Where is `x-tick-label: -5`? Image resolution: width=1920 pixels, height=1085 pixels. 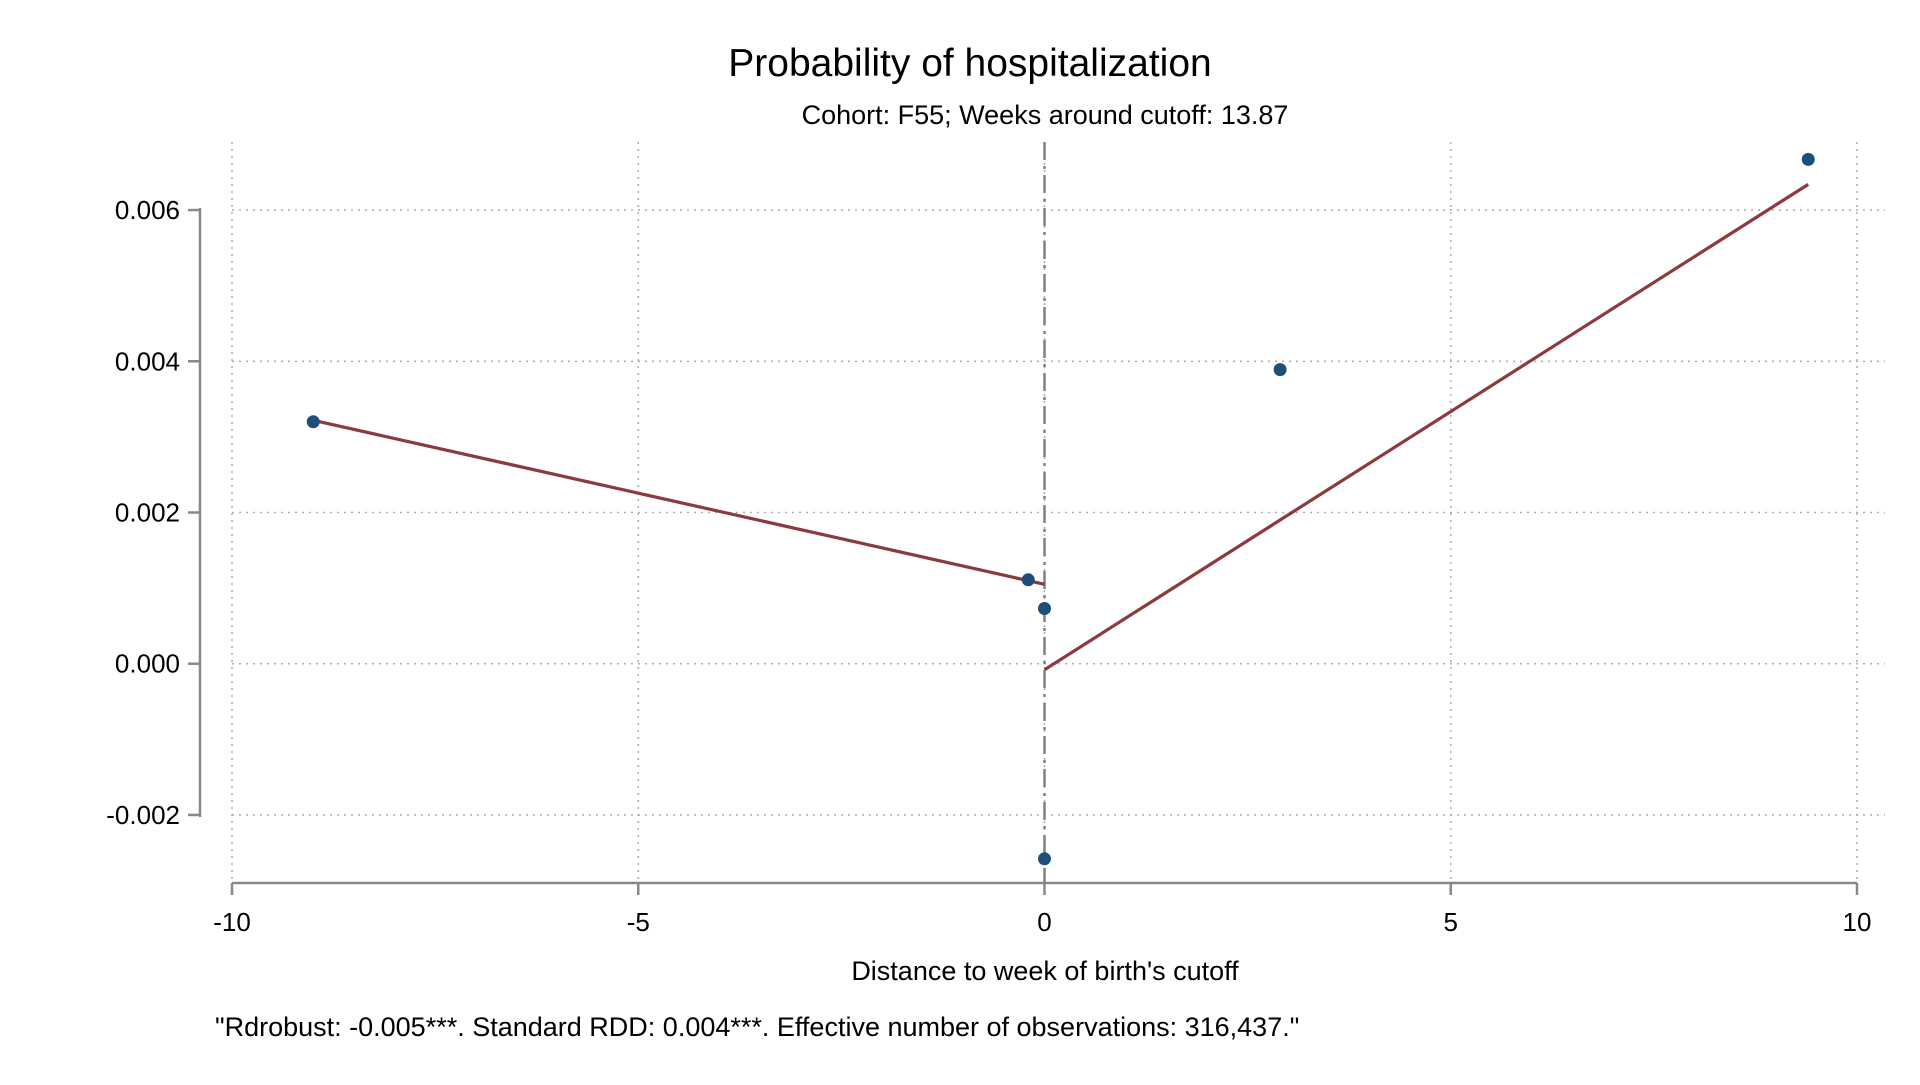 x-tick-label: -5 is located at coordinates (638, 922).